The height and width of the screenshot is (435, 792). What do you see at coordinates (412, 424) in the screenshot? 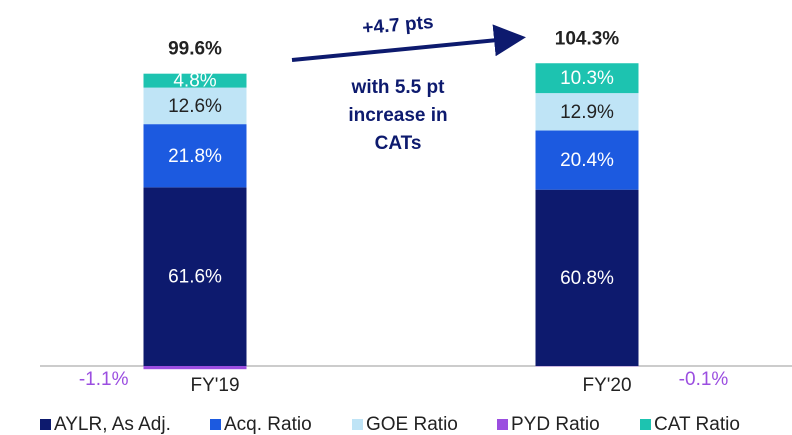
I see `legend-label: GOE Ratio` at bounding box center [412, 424].